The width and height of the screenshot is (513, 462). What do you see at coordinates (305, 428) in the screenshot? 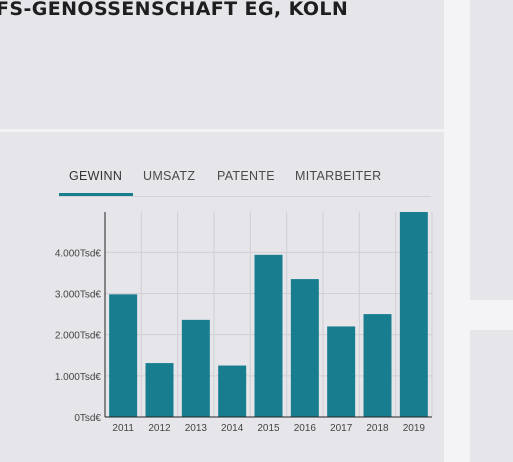
I see `x-tick-label: 2016` at bounding box center [305, 428].